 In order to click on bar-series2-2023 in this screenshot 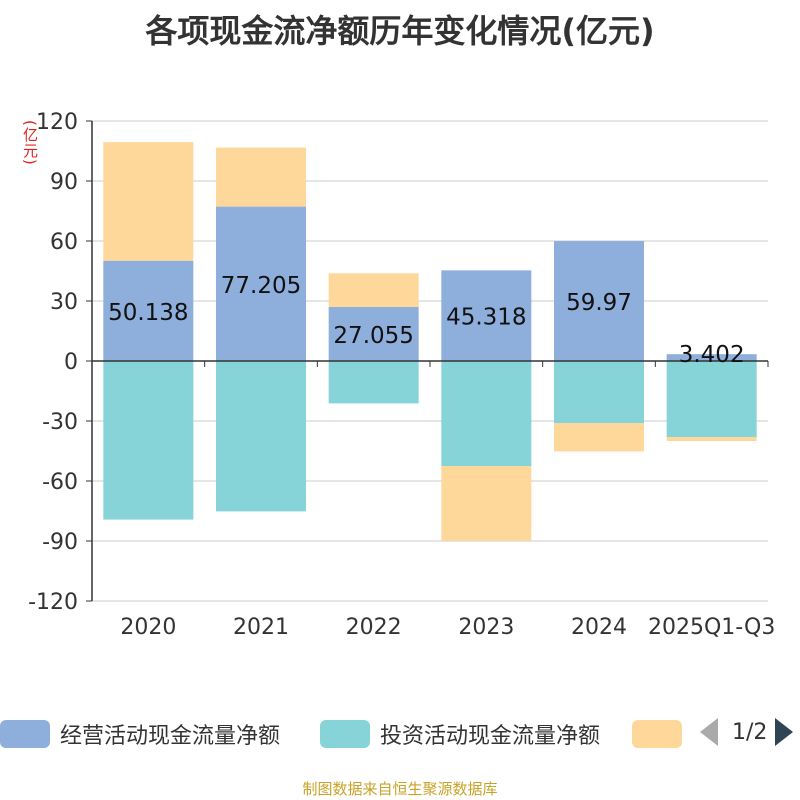, I will do `click(486, 503)`.